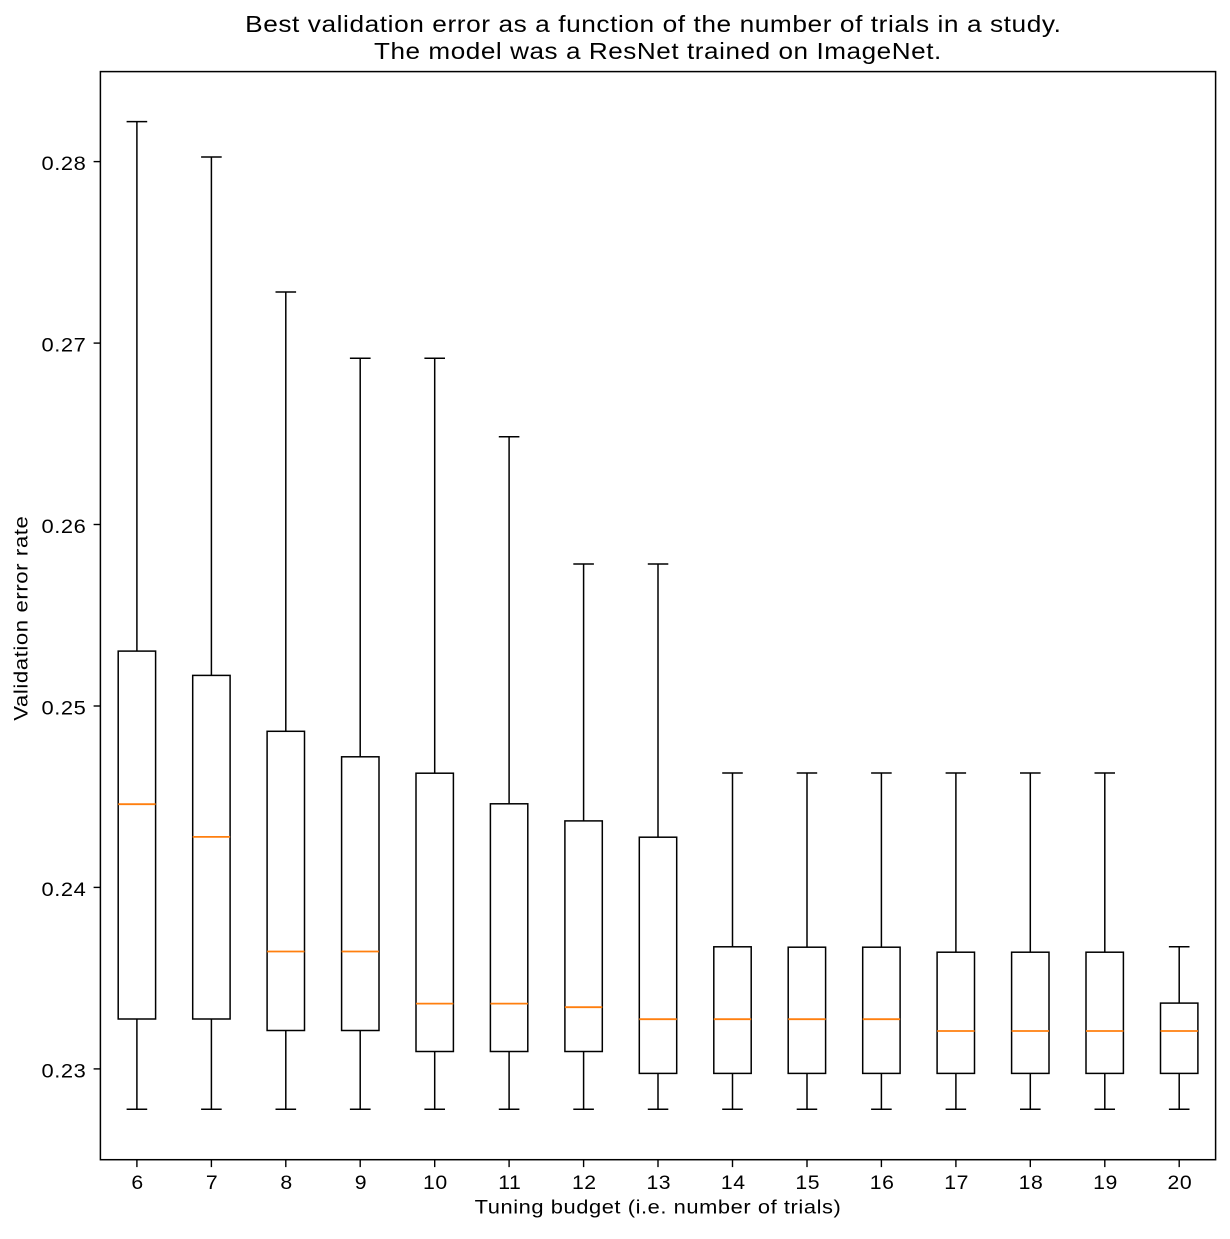 The width and height of the screenshot is (1230, 1239). Describe the element at coordinates (286, 1183) in the screenshot. I see `svg-text: 8` at that location.